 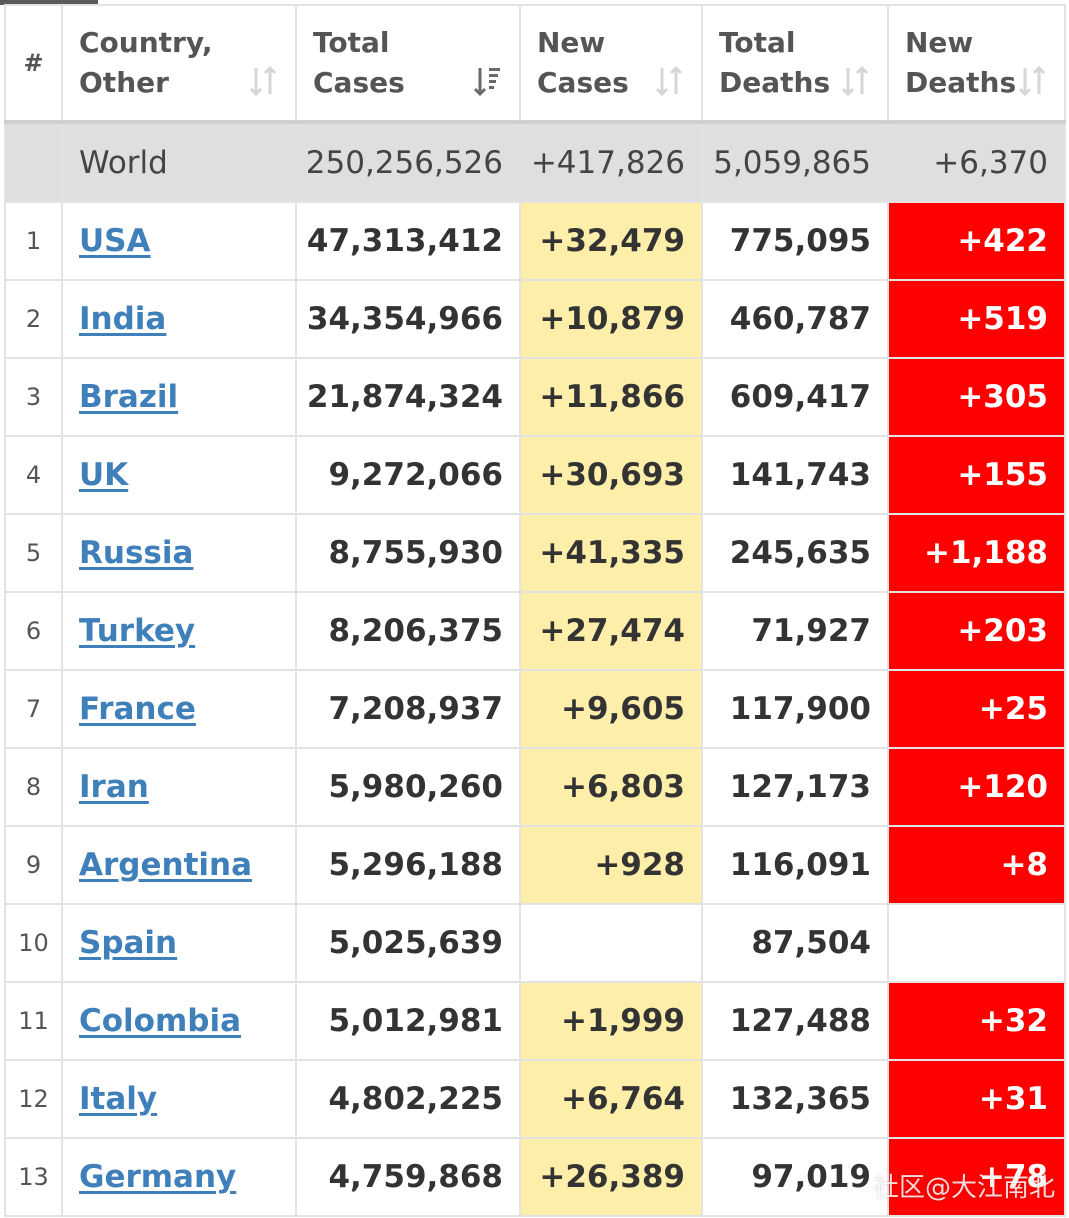 I want to click on country-link: Spain, so click(x=128, y=943).